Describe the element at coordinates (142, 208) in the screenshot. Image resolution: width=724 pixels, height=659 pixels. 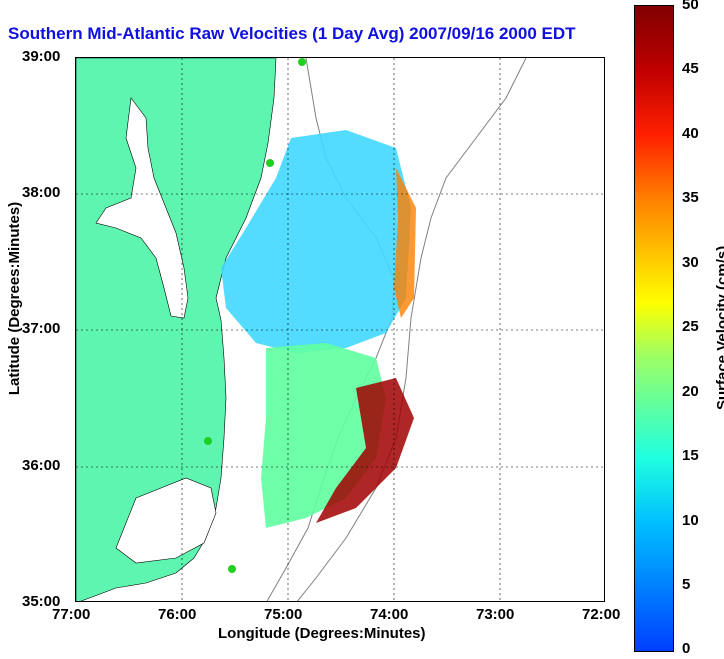
I see `chesapeake-bay` at that location.